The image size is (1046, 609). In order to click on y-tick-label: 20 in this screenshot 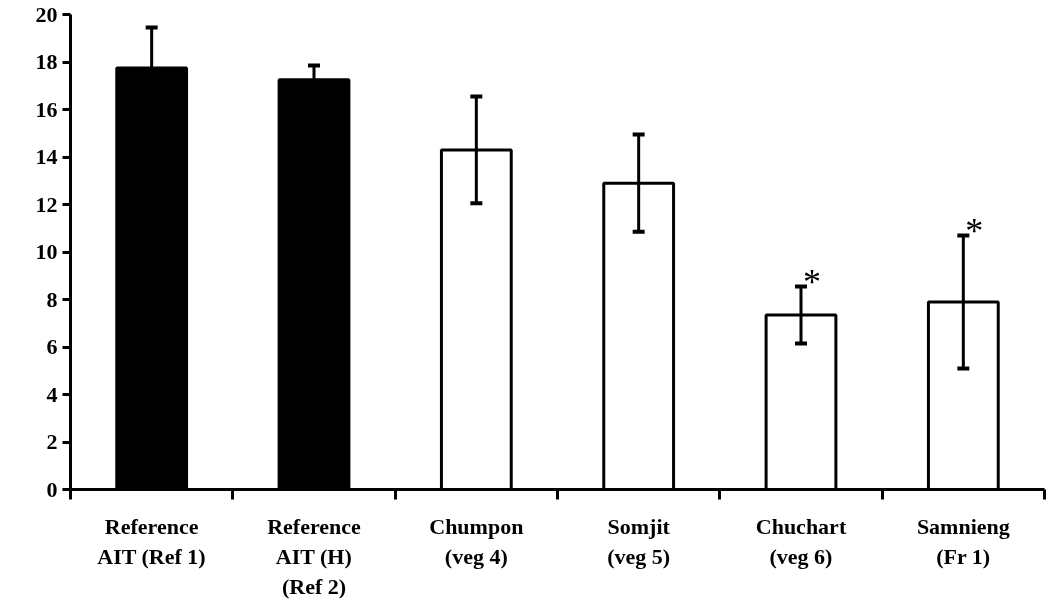, I will do `click(46, 14)`.